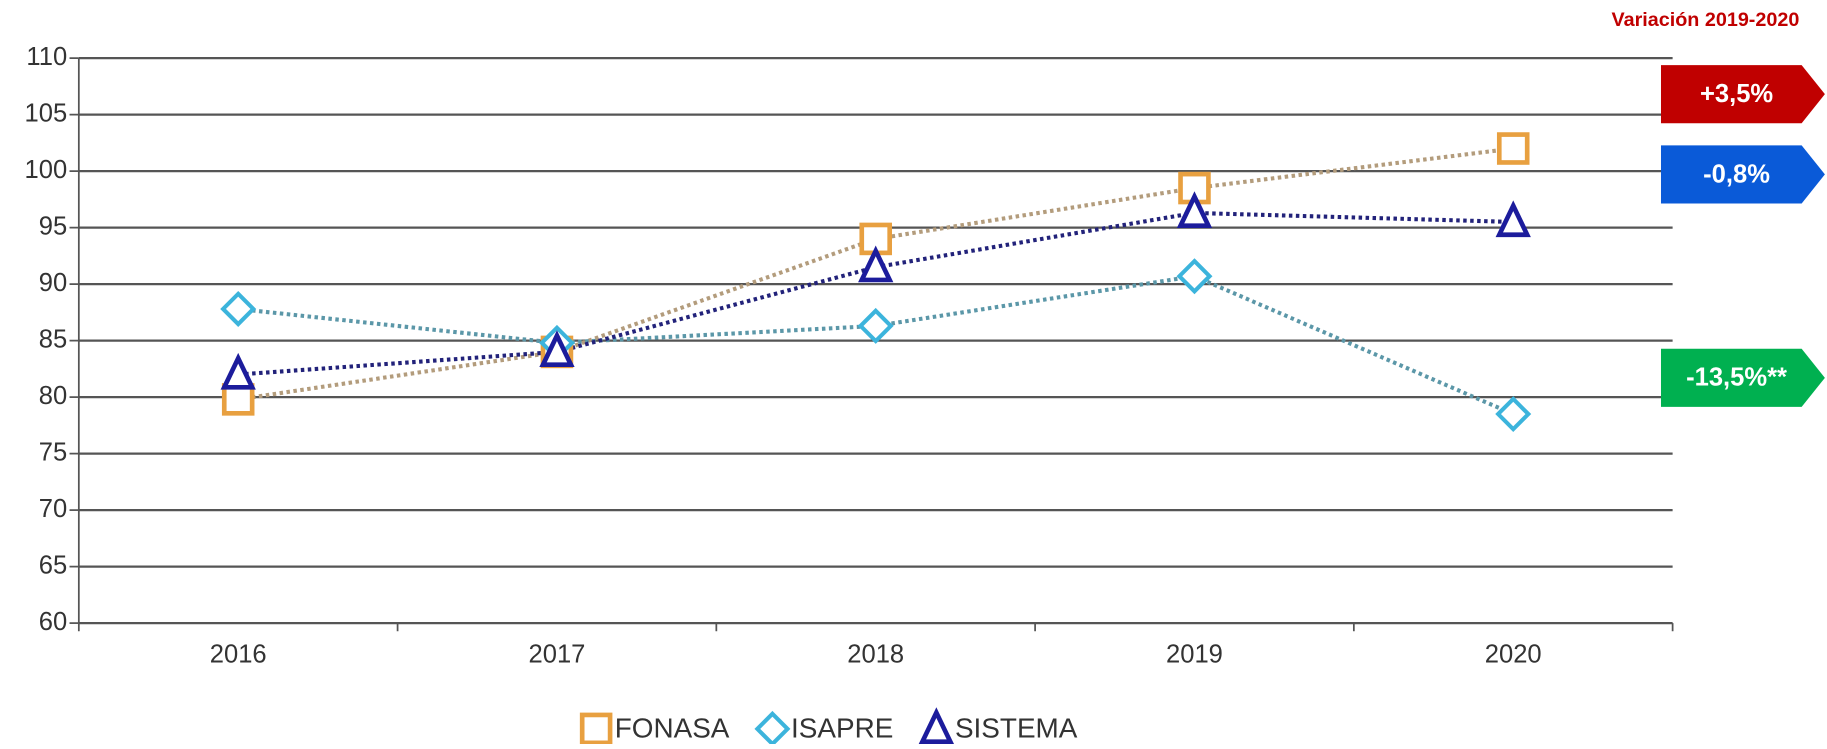 The image size is (1827, 749). What do you see at coordinates (1736, 94) in the screenshot?
I see `badge-label: +3,5%` at bounding box center [1736, 94].